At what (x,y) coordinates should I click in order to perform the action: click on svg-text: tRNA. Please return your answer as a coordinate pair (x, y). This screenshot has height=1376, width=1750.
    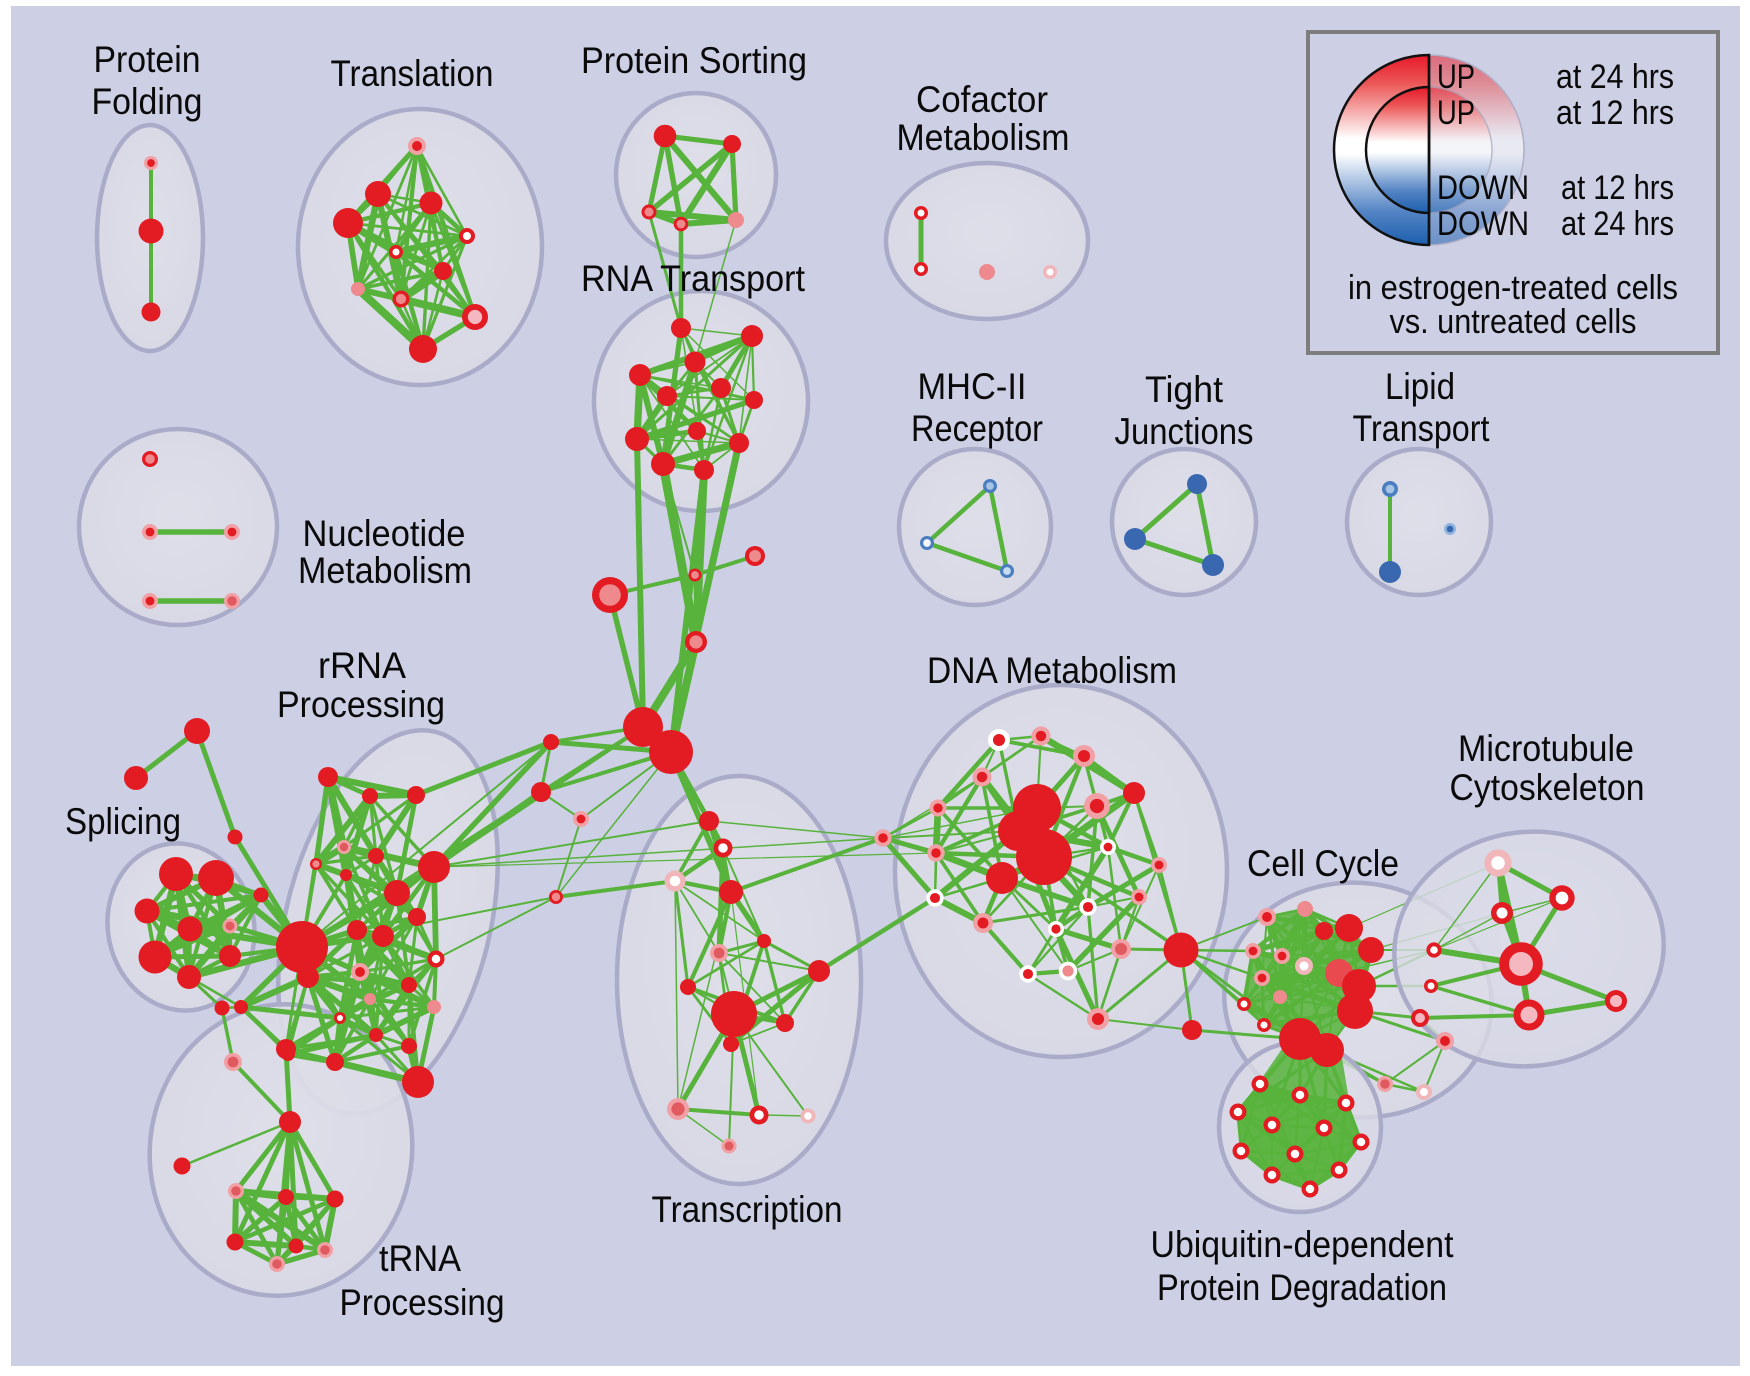
    Looking at the image, I should click on (420, 1258).